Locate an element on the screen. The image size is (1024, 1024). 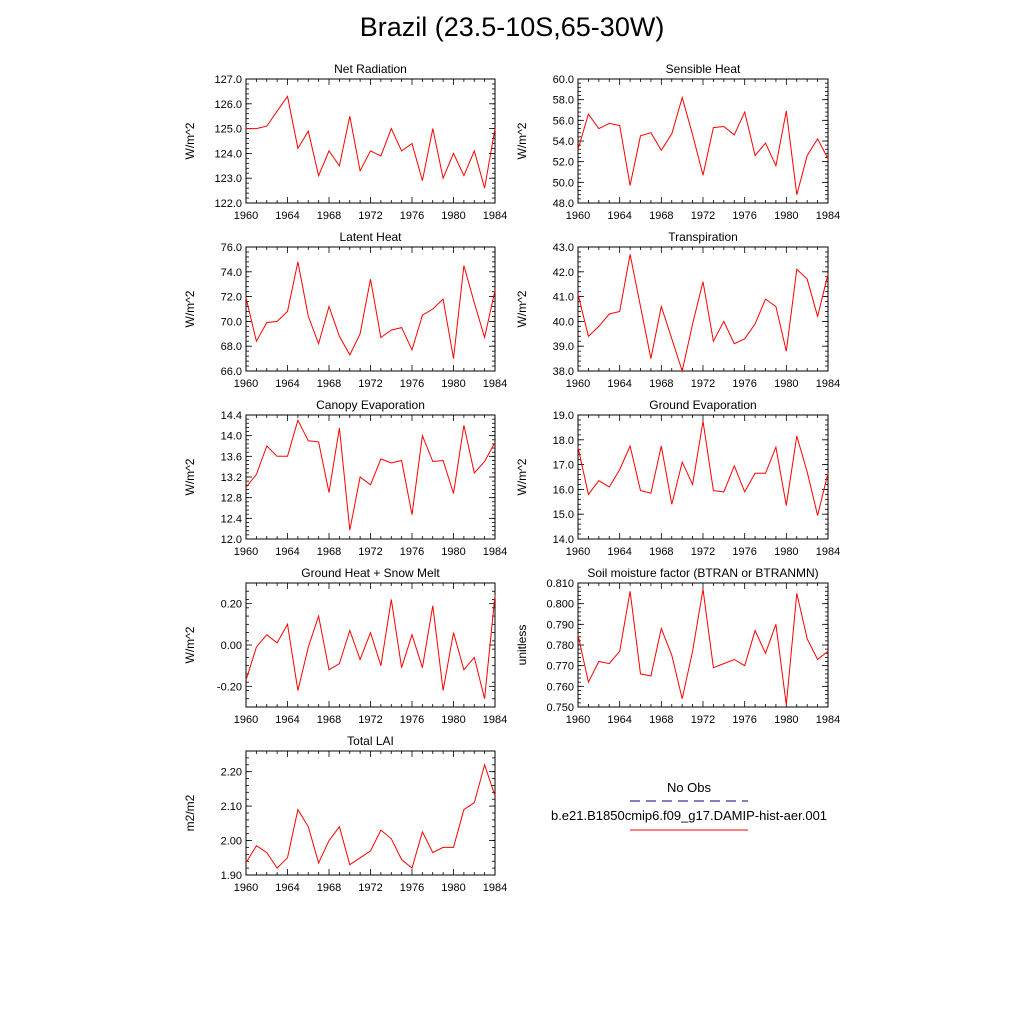
y-tick-label: 123.0 is located at coordinates (228, 179).